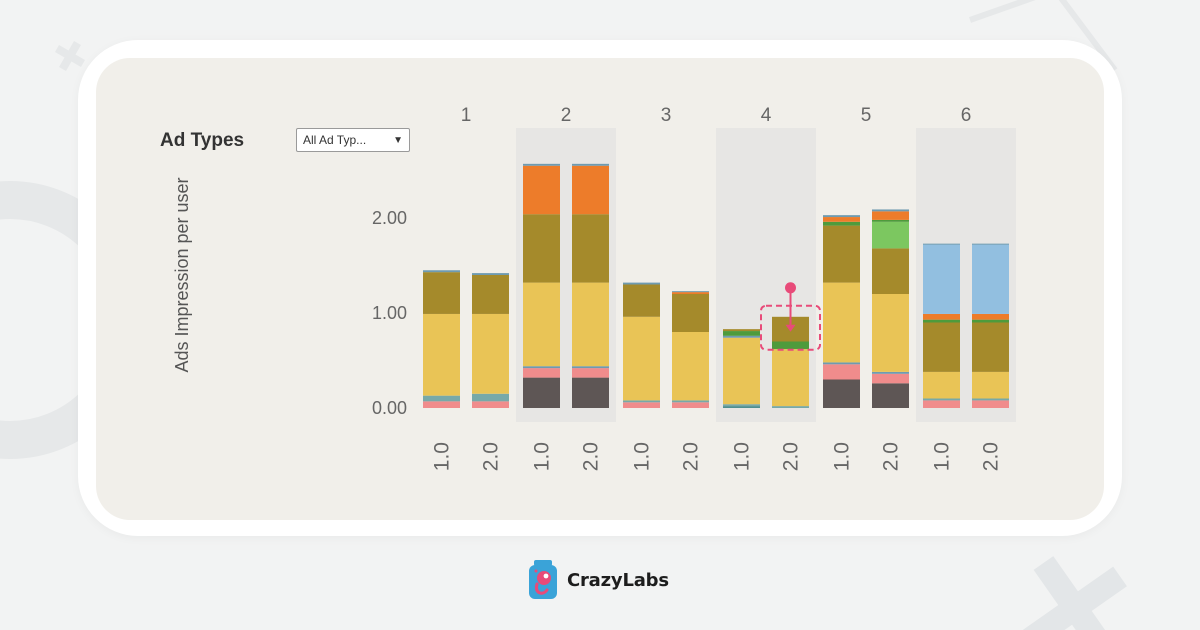 The image size is (1200, 630). I want to click on group-header-label: 3, so click(666, 115).